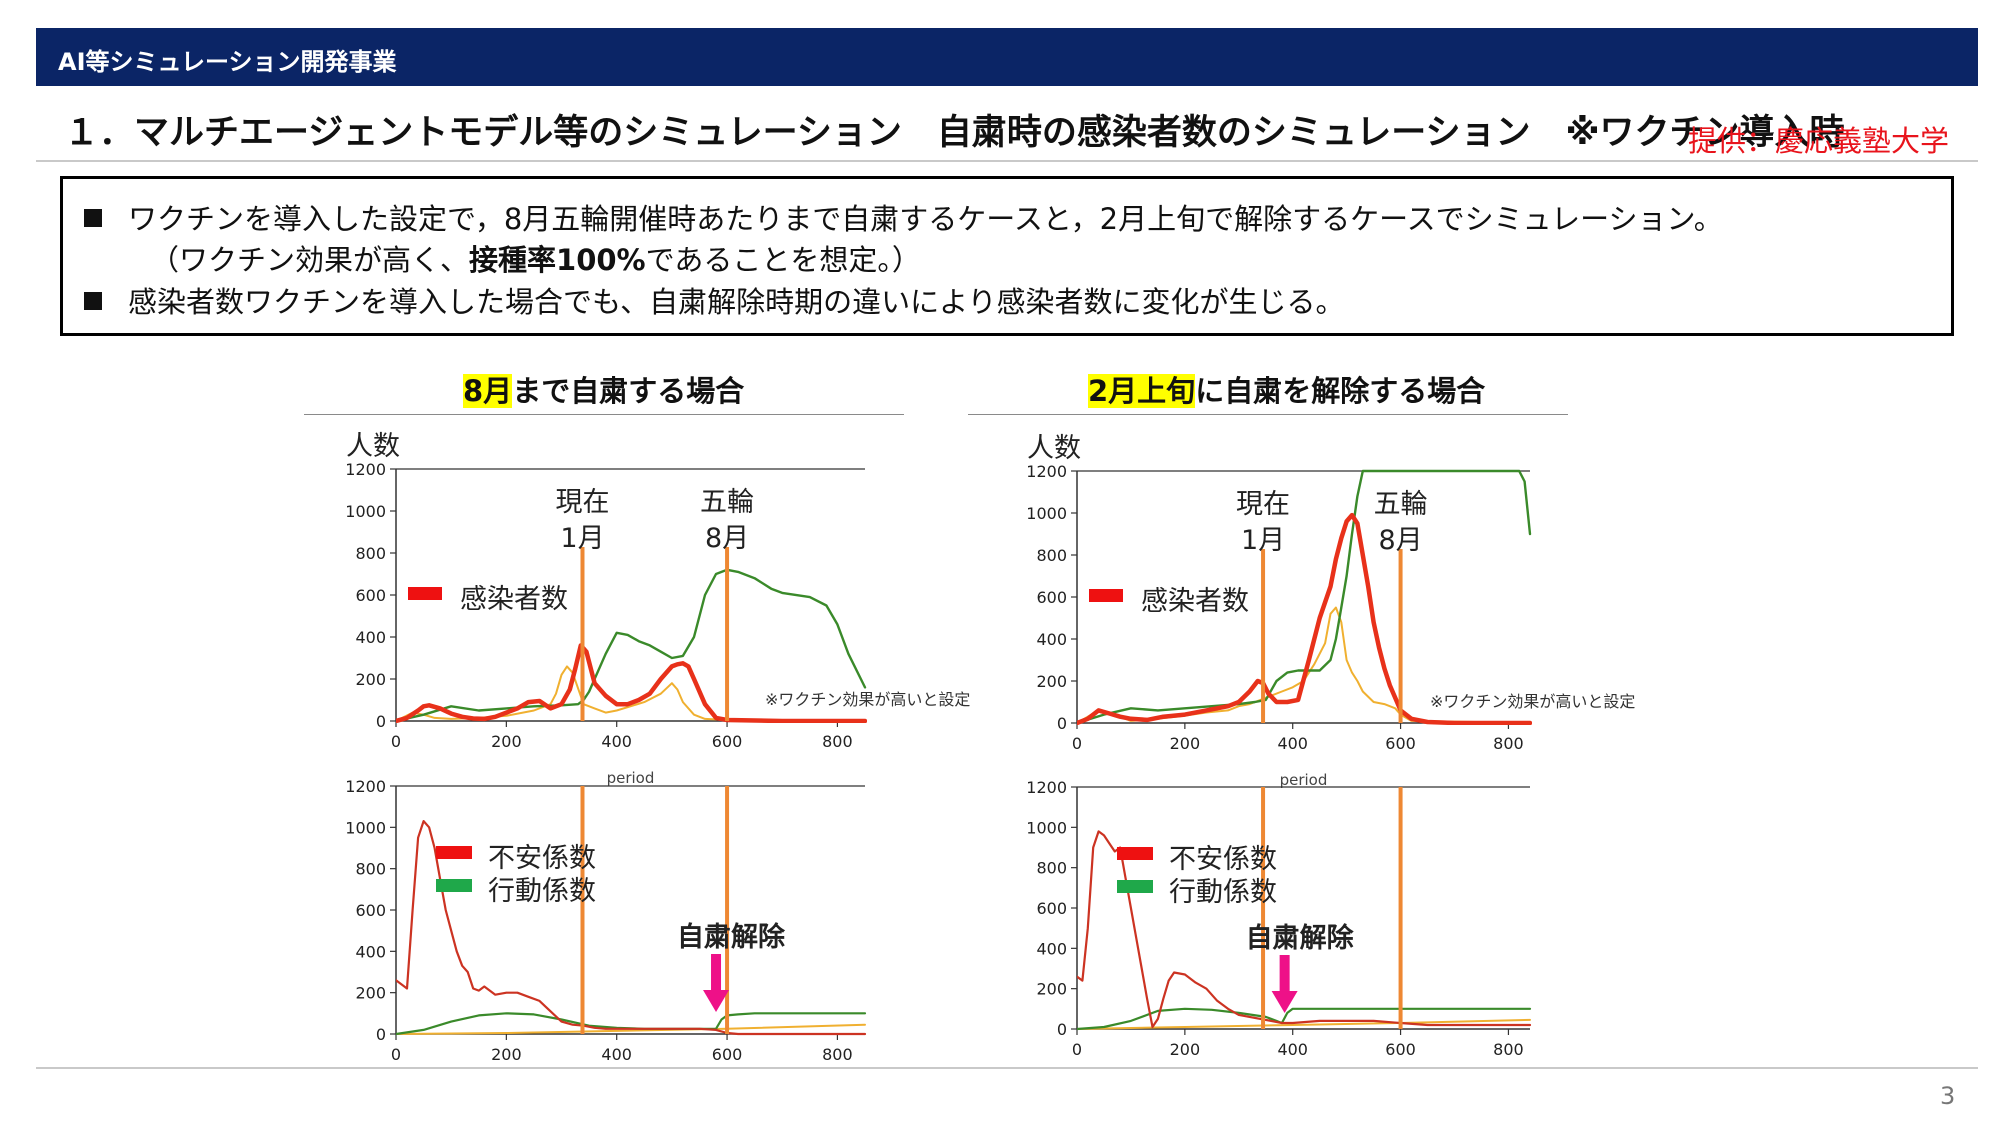 This screenshot has height=1125, width=2000. I want to click on series-line-green, so click(1304, 597).